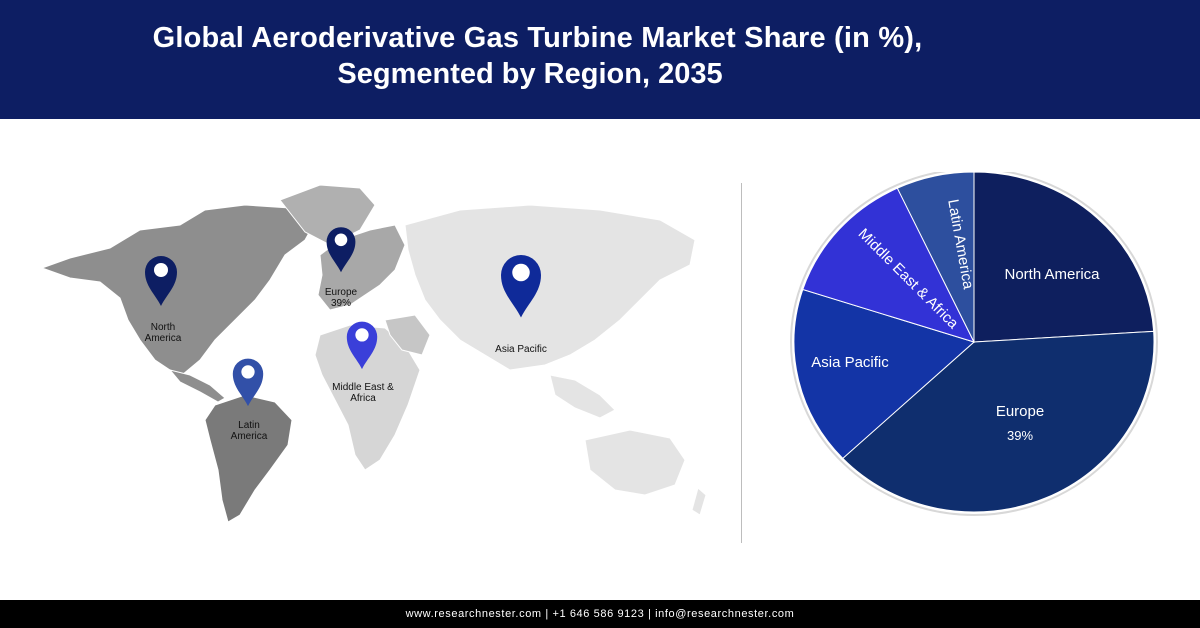  I want to click on map-label-north-america: North America, so click(163, 333).